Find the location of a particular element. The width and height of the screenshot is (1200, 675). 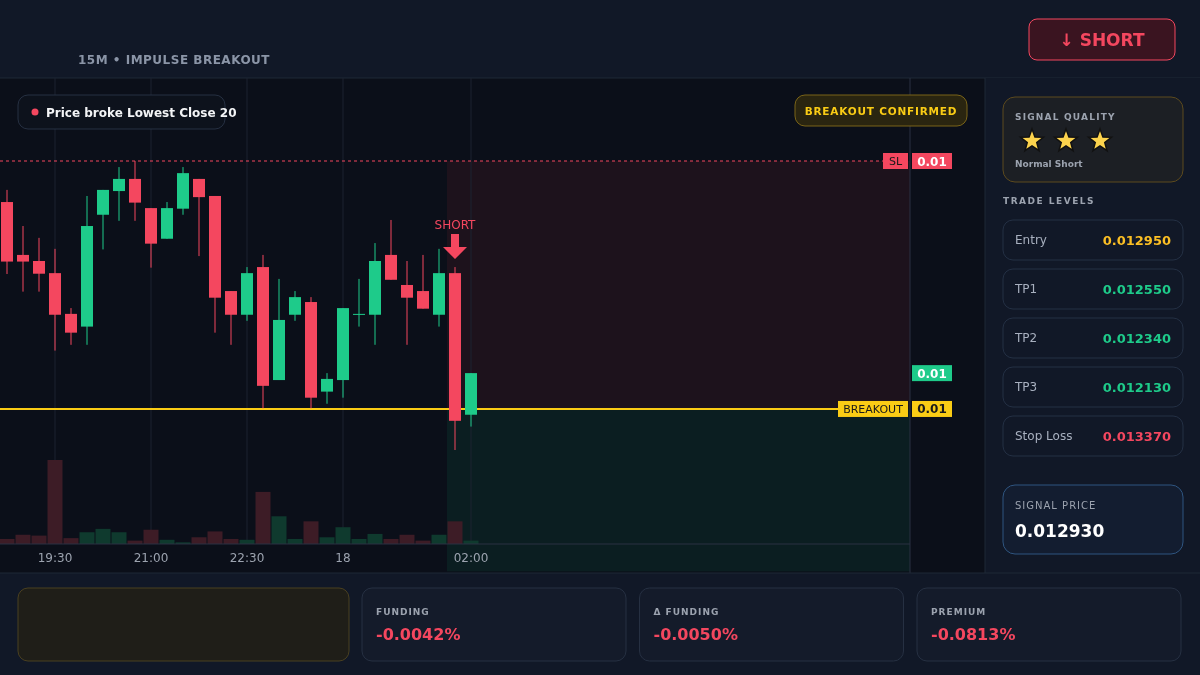

text: SIGNAL PRICE is located at coordinates (1056, 505).